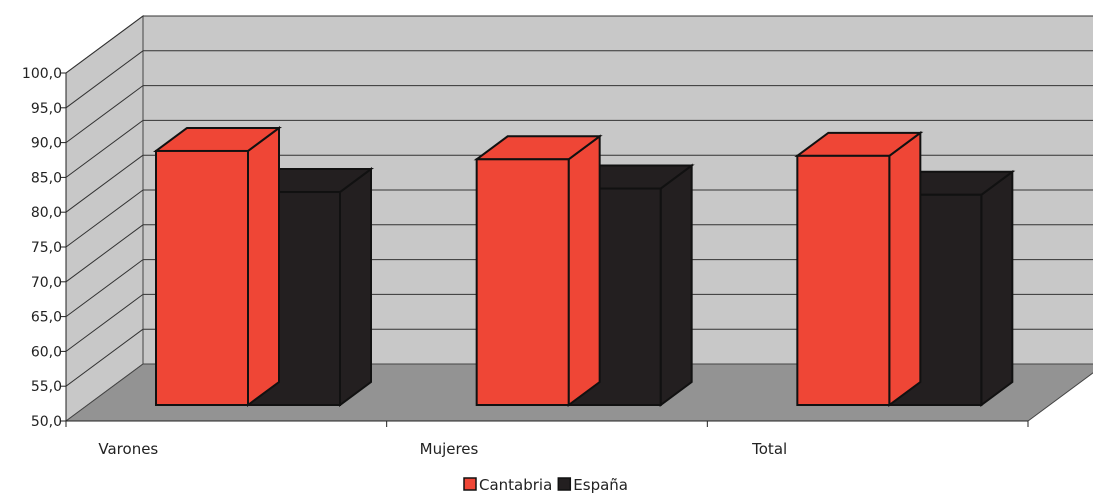 The image size is (1093, 495). What do you see at coordinates (46, 387) in the screenshot?
I see `y-tick-label: 55,0` at bounding box center [46, 387].